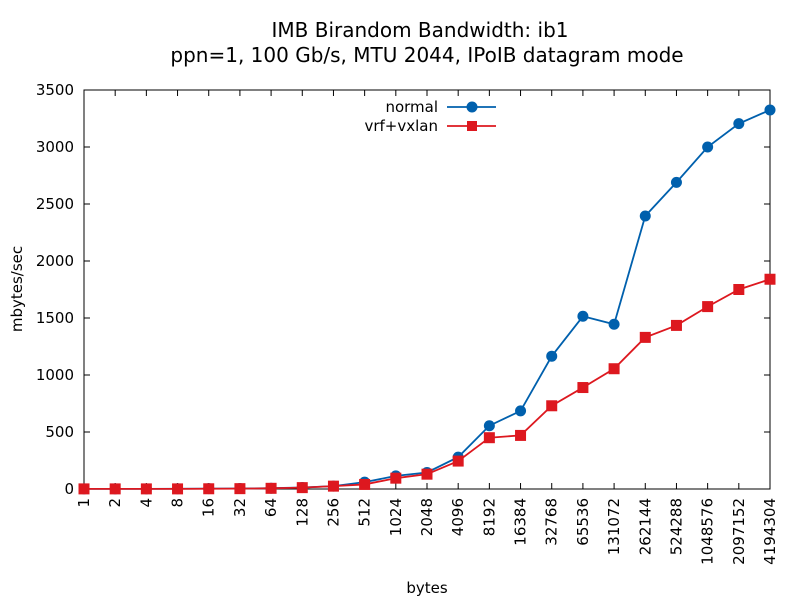 This screenshot has height=600, width=800. Describe the element at coordinates (55, 318) in the screenshot. I see `y-tick-label: 1500` at that location.